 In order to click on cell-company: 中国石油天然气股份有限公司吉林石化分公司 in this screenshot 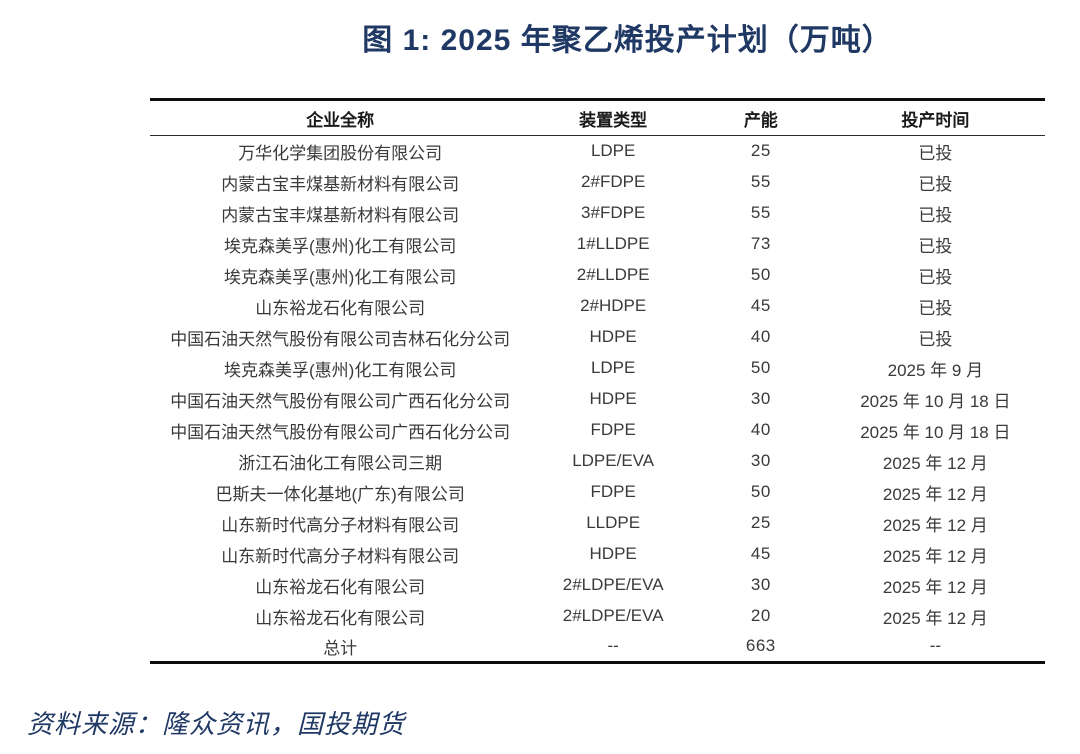, I will do `click(340, 339)`.